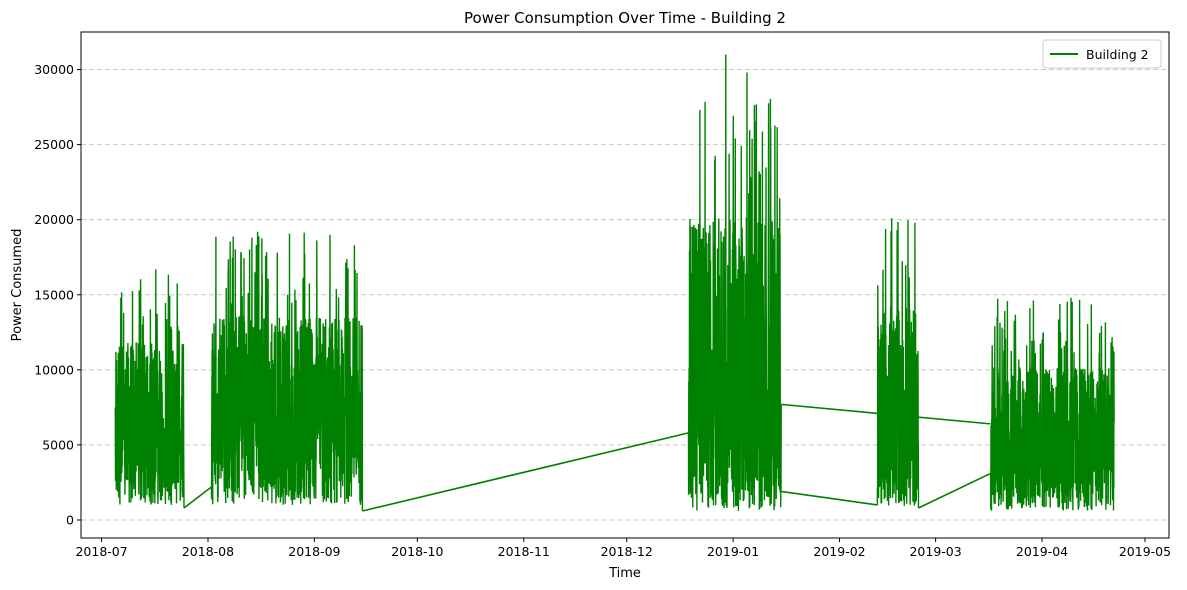  I want to click on x-tick-label: 2018-09, so click(314, 551).